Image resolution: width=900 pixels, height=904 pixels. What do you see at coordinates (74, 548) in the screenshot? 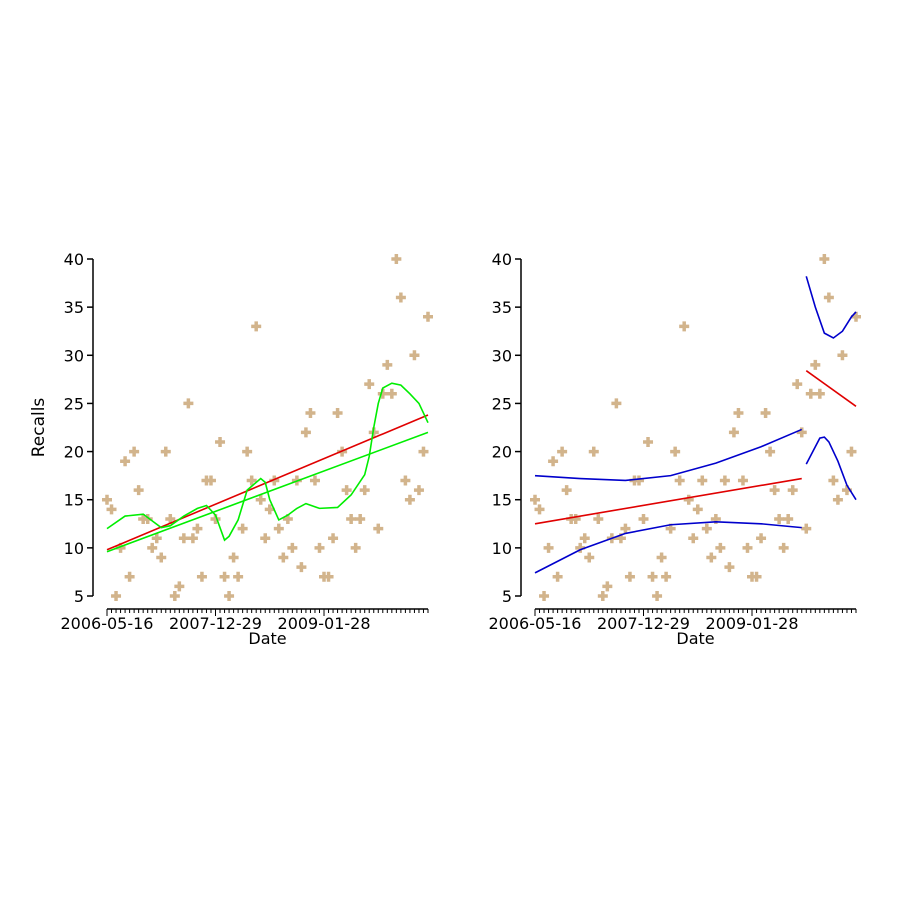
I see `y-tick-label: 10` at bounding box center [74, 548].